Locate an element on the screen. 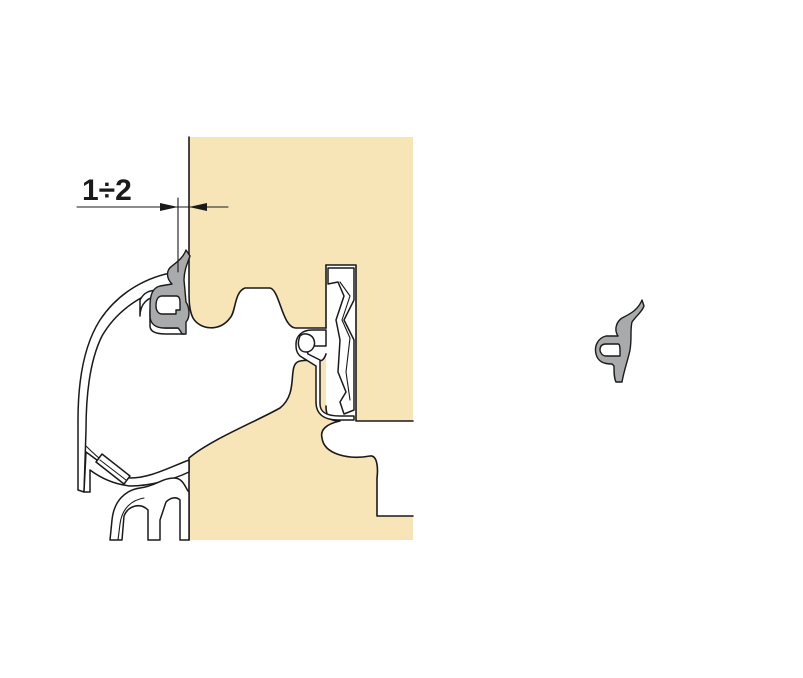 Image resolution: width=803 pixels, height=678 pixels. diagonal-spacer-hatch is located at coordinates (113, 470).